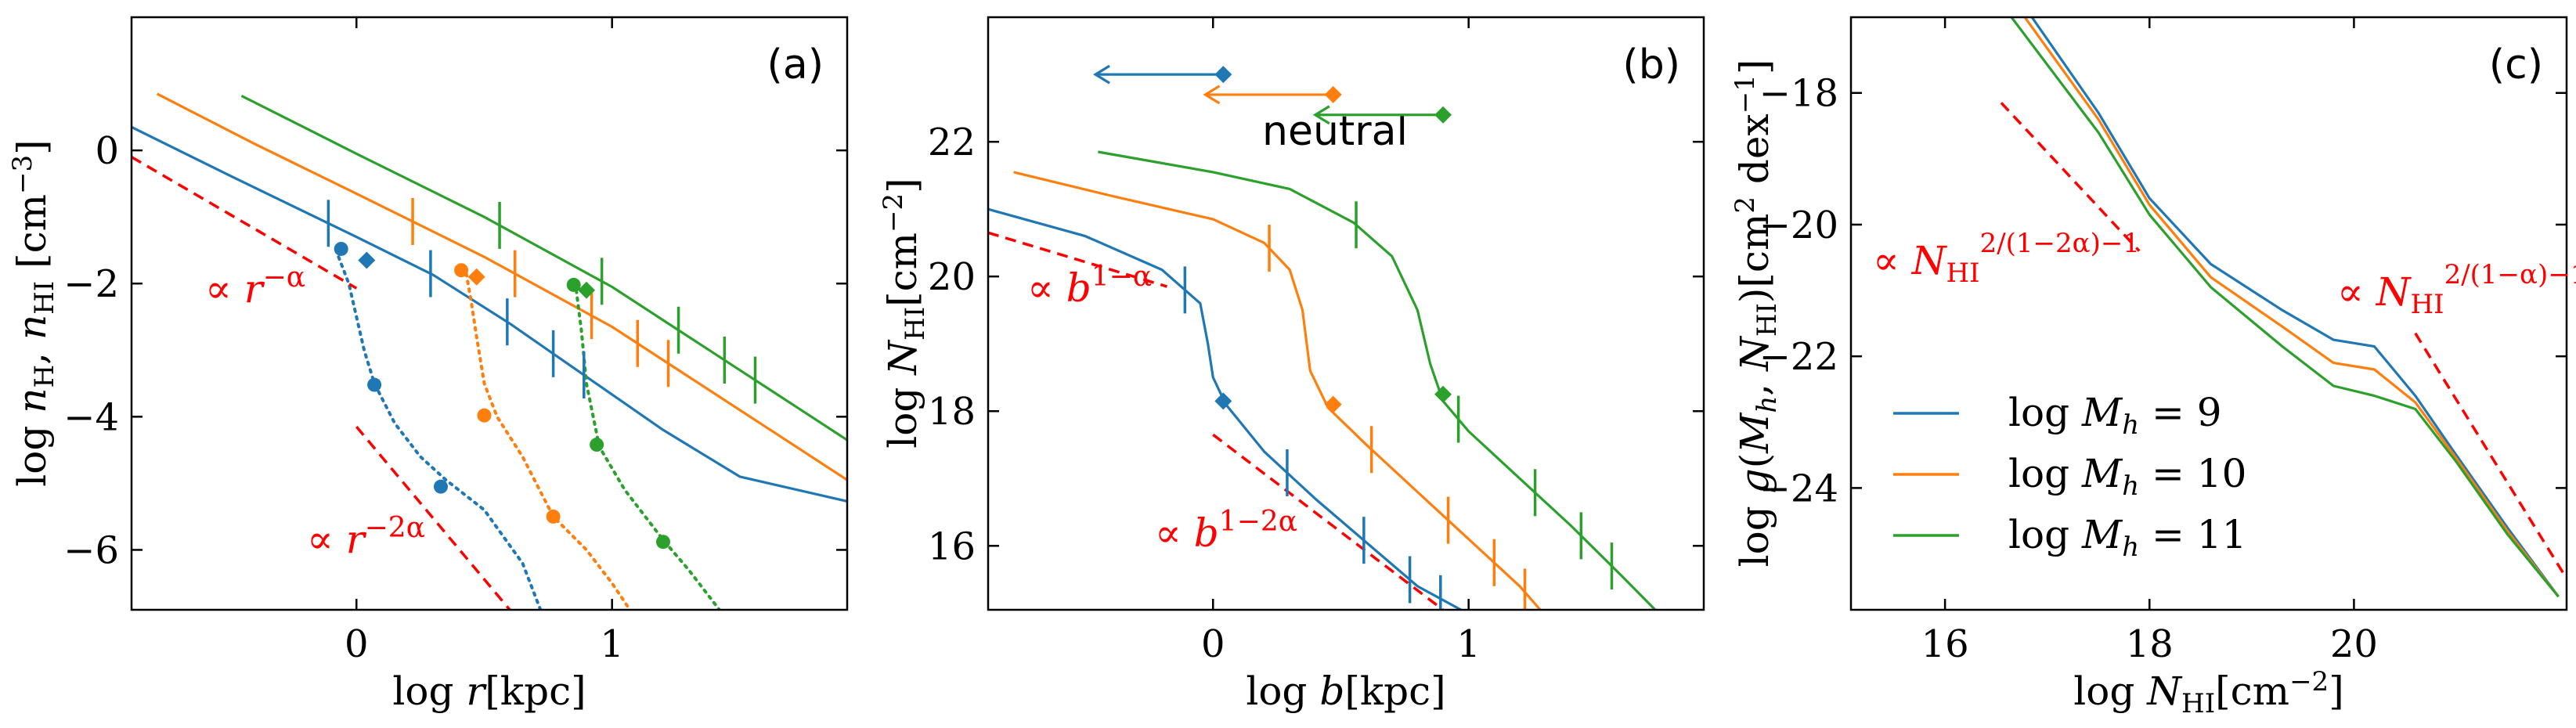  I want to click on x-tick-label-2-1: 18, so click(2150, 644).